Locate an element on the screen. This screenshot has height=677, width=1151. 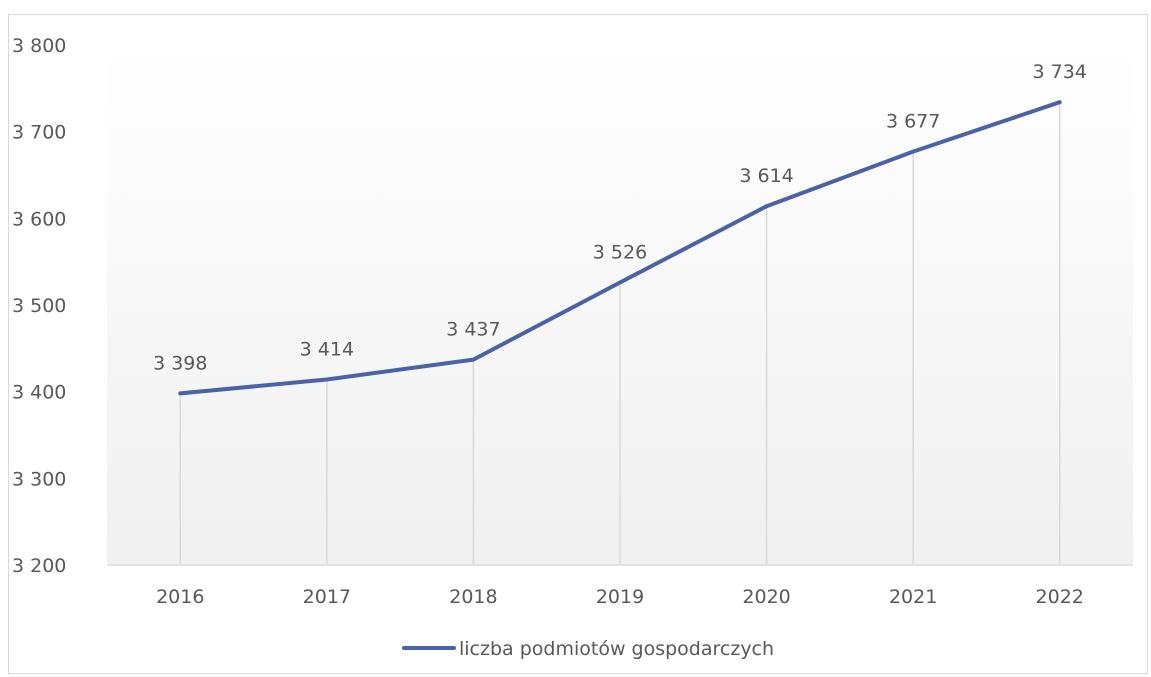
legend: liczba podmiotów gospodarczych is located at coordinates (588, 649).